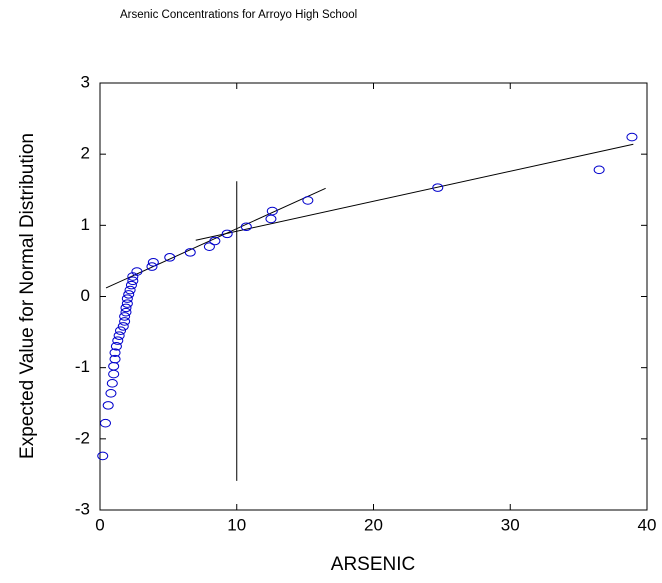 This screenshot has width=662, height=583. What do you see at coordinates (99, 524) in the screenshot?
I see `x-tick-label: 0` at bounding box center [99, 524].